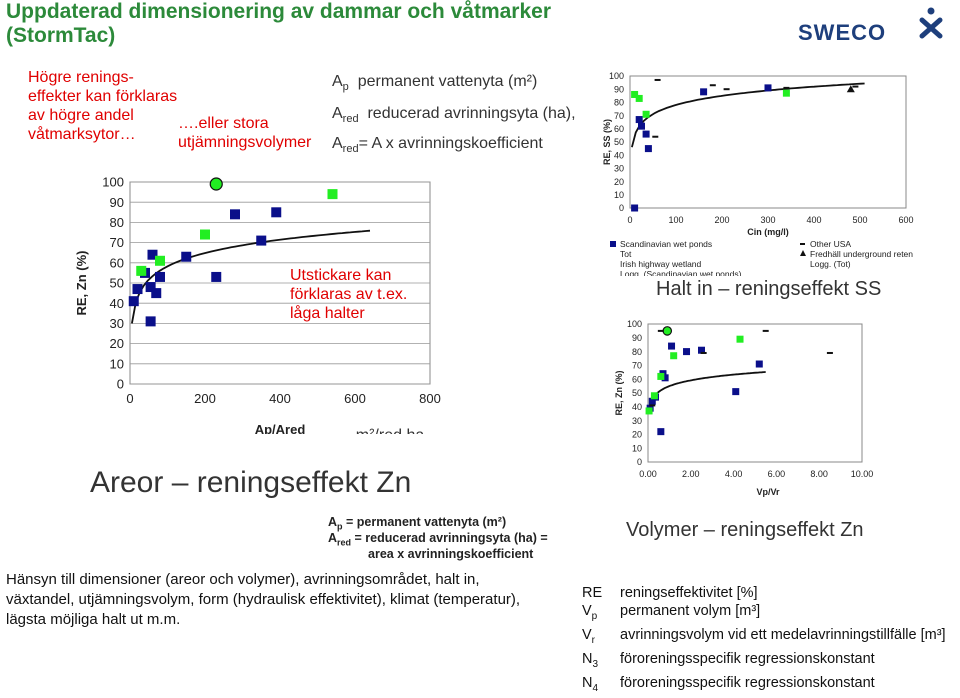 The width and height of the screenshot is (960, 698). I want to click on logo-text: SWECO, so click(842, 32).